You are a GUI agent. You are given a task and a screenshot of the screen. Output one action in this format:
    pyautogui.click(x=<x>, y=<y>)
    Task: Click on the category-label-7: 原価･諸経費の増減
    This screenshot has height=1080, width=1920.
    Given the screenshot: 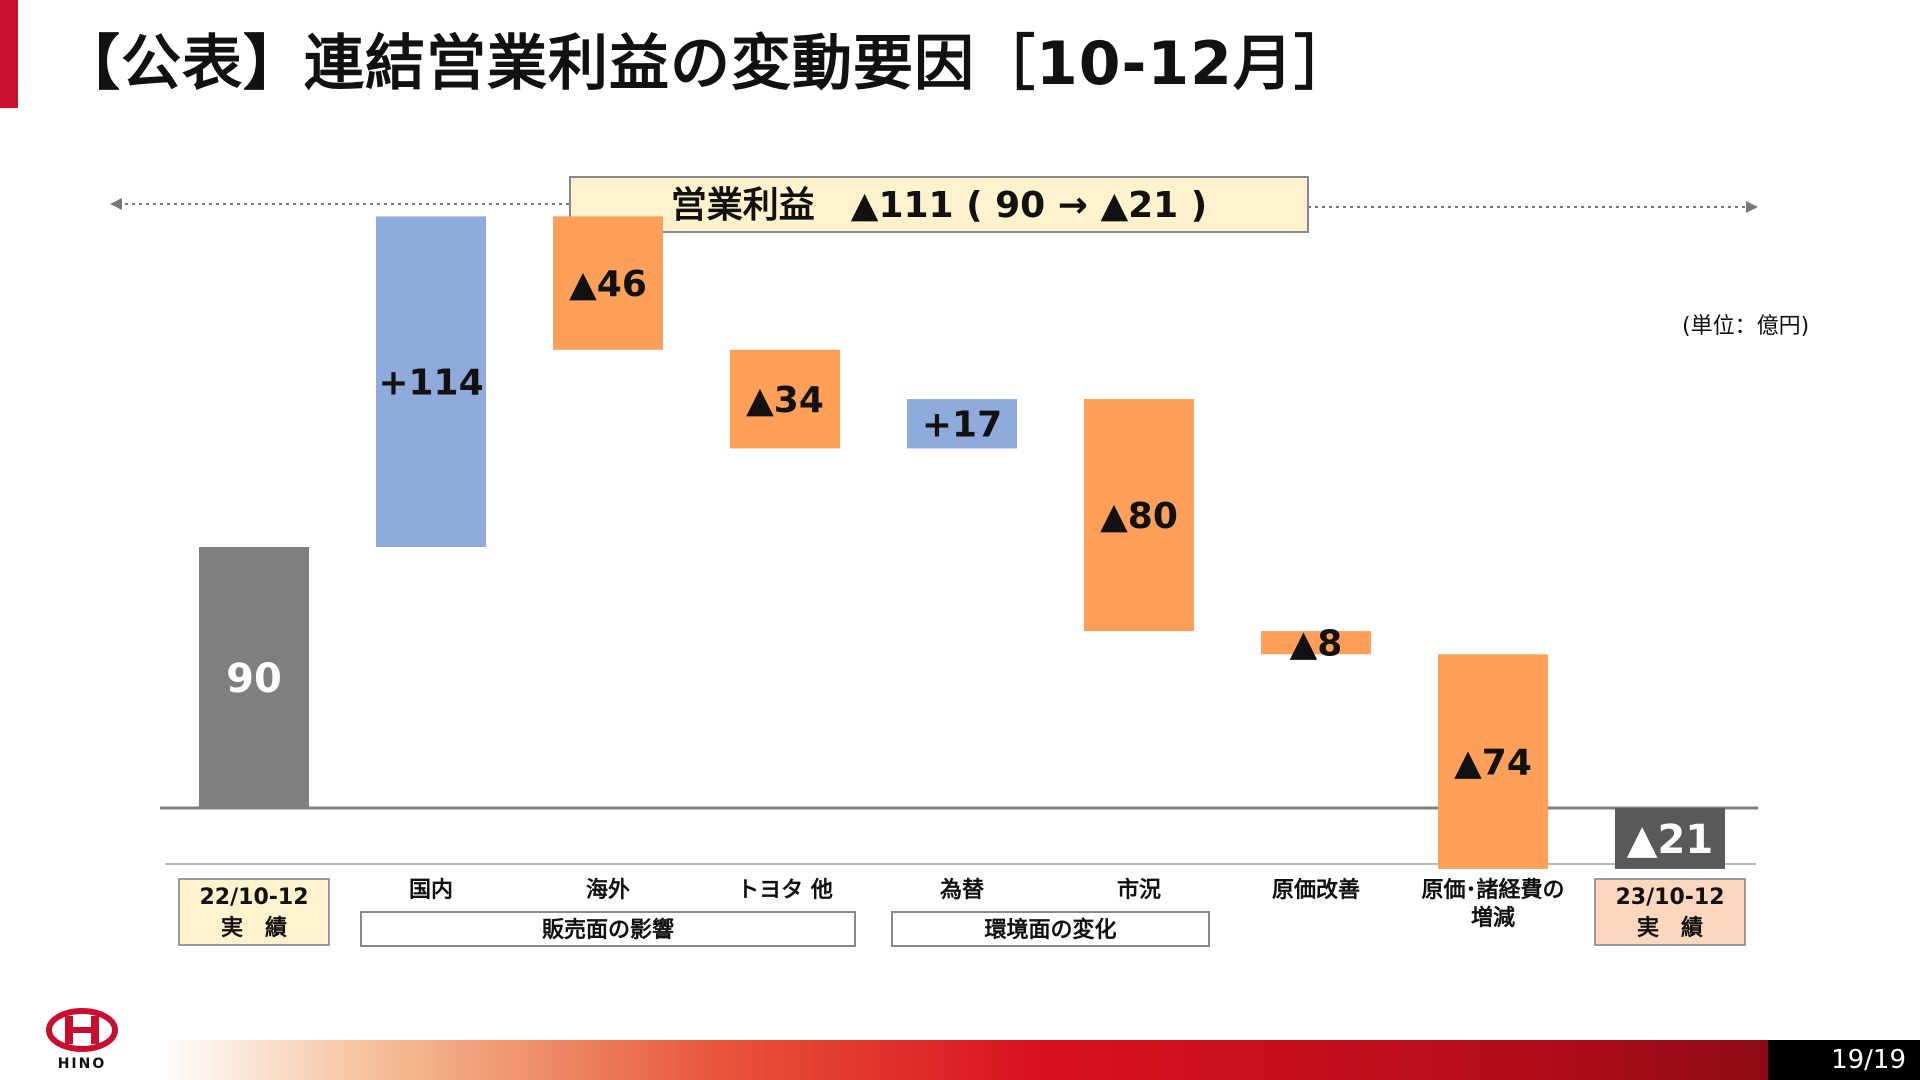 What is the action you would take?
    pyautogui.click(x=1492, y=904)
    